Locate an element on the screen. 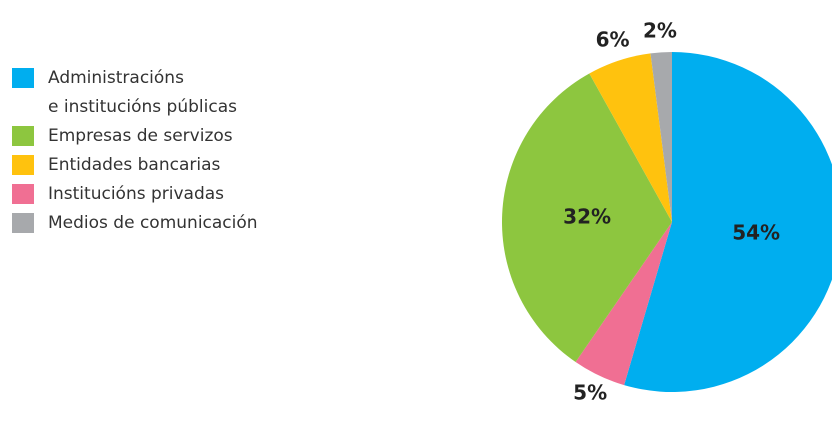  legend-item: Administracións e institucións públicas is located at coordinates (135, 93).